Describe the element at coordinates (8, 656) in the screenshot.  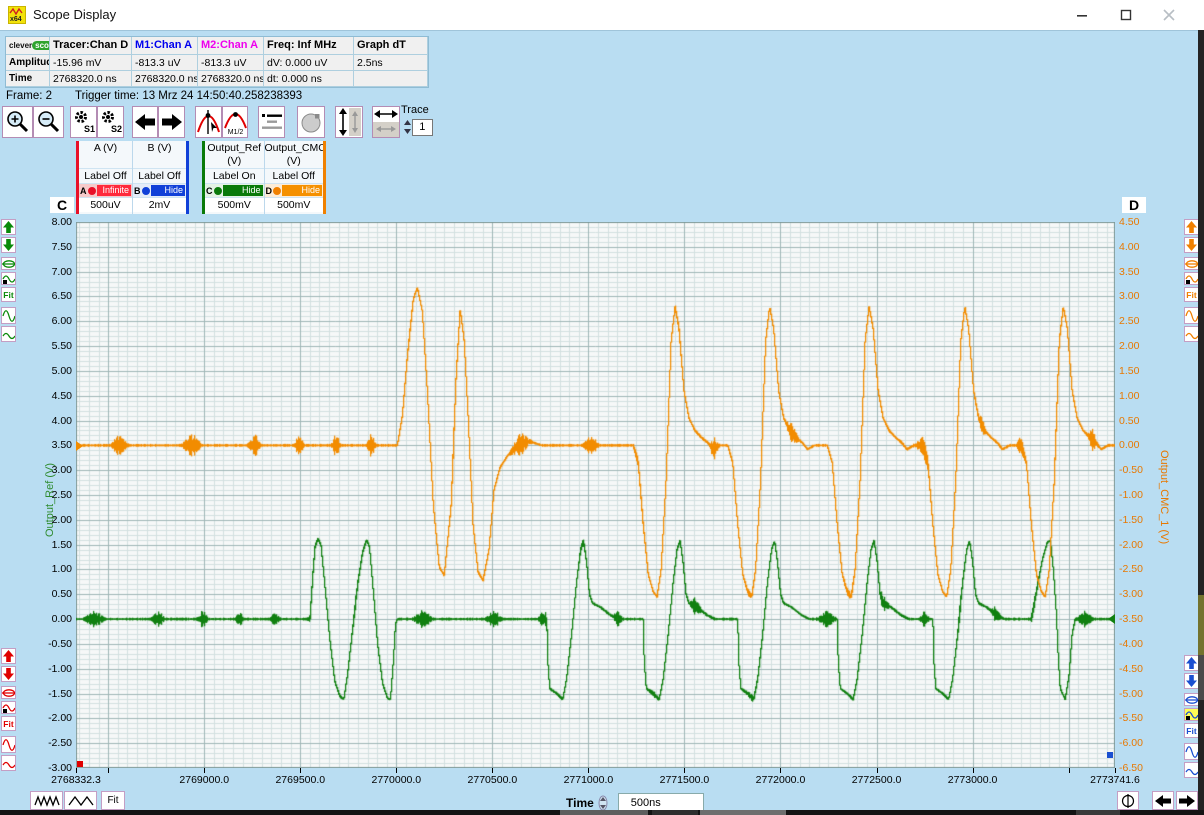
I see `up-left-bottom-button` at that location.